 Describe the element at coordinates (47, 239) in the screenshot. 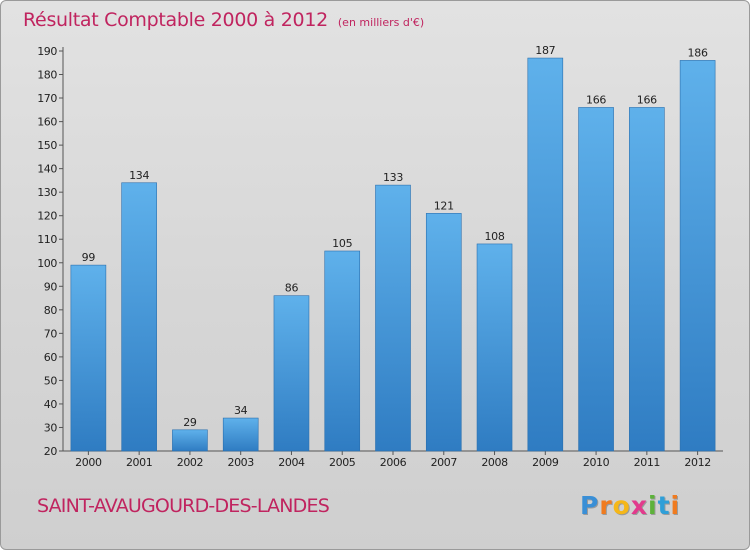

I see `y-tick-label: 110` at that location.